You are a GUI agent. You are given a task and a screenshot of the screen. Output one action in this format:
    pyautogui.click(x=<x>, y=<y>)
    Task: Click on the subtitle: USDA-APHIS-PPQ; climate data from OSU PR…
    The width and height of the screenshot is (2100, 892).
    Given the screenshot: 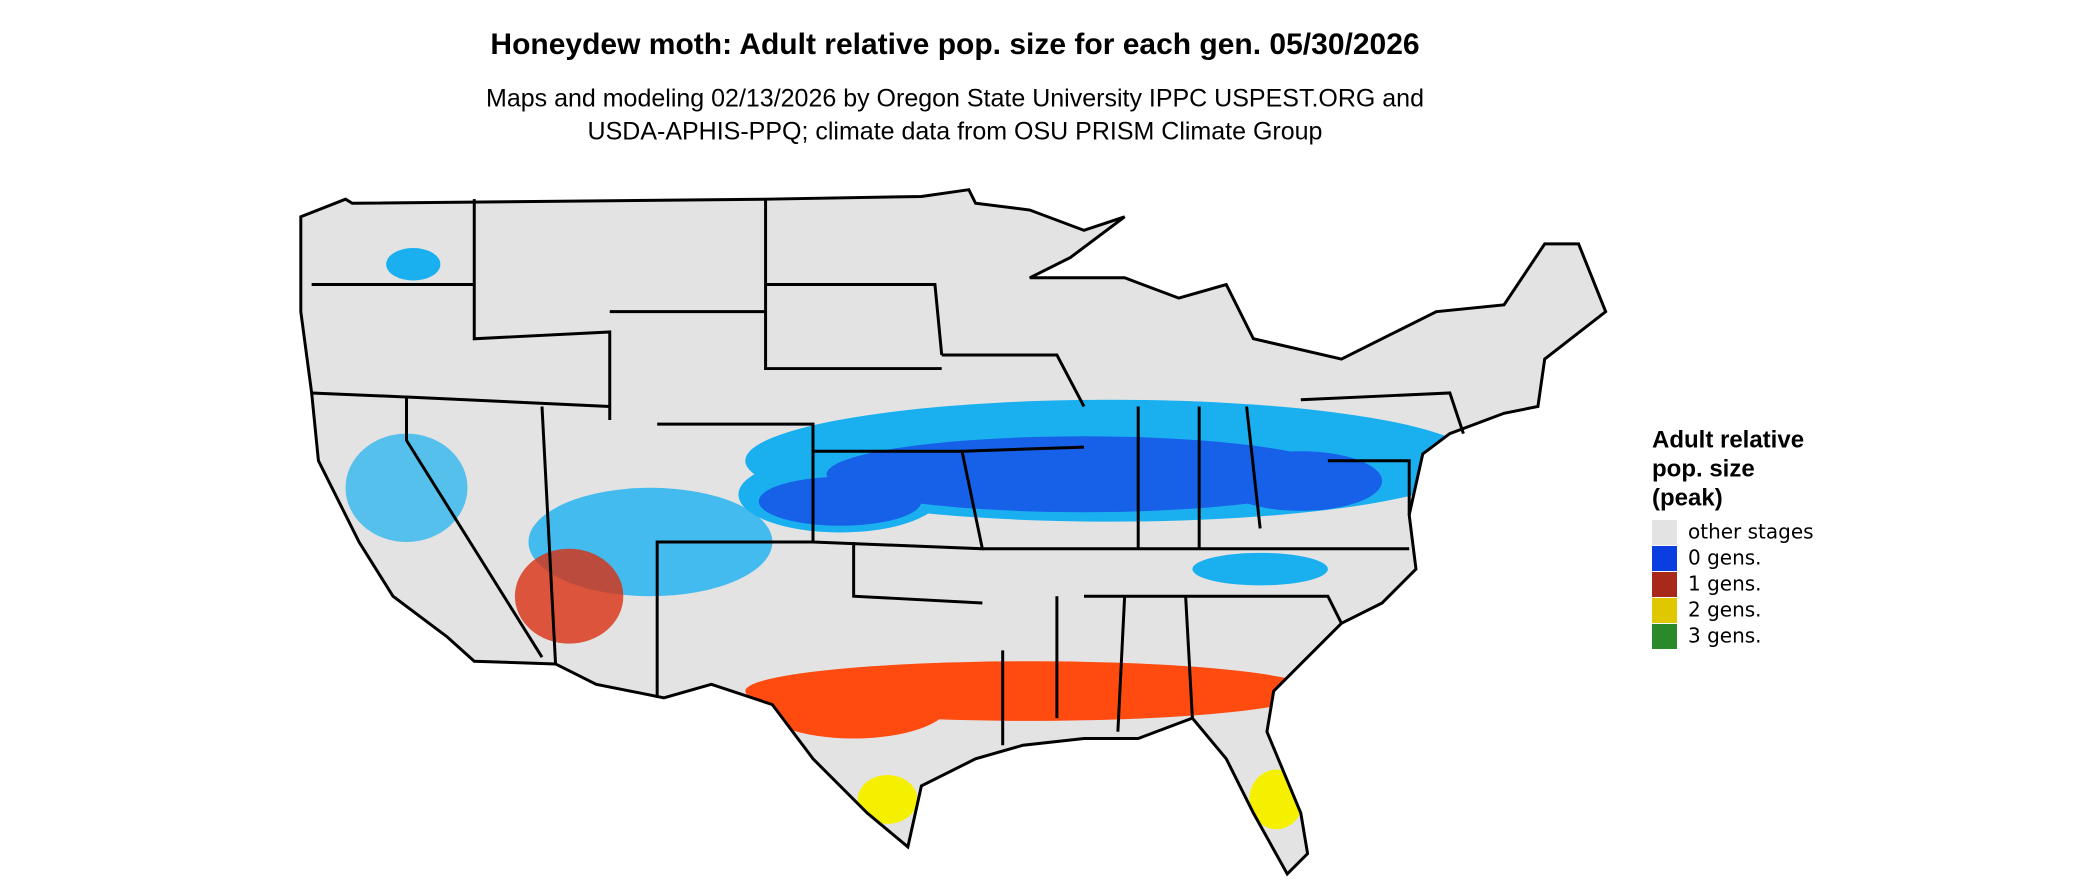 What is the action you would take?
    pyautogui.click(x=955, y=132)
    